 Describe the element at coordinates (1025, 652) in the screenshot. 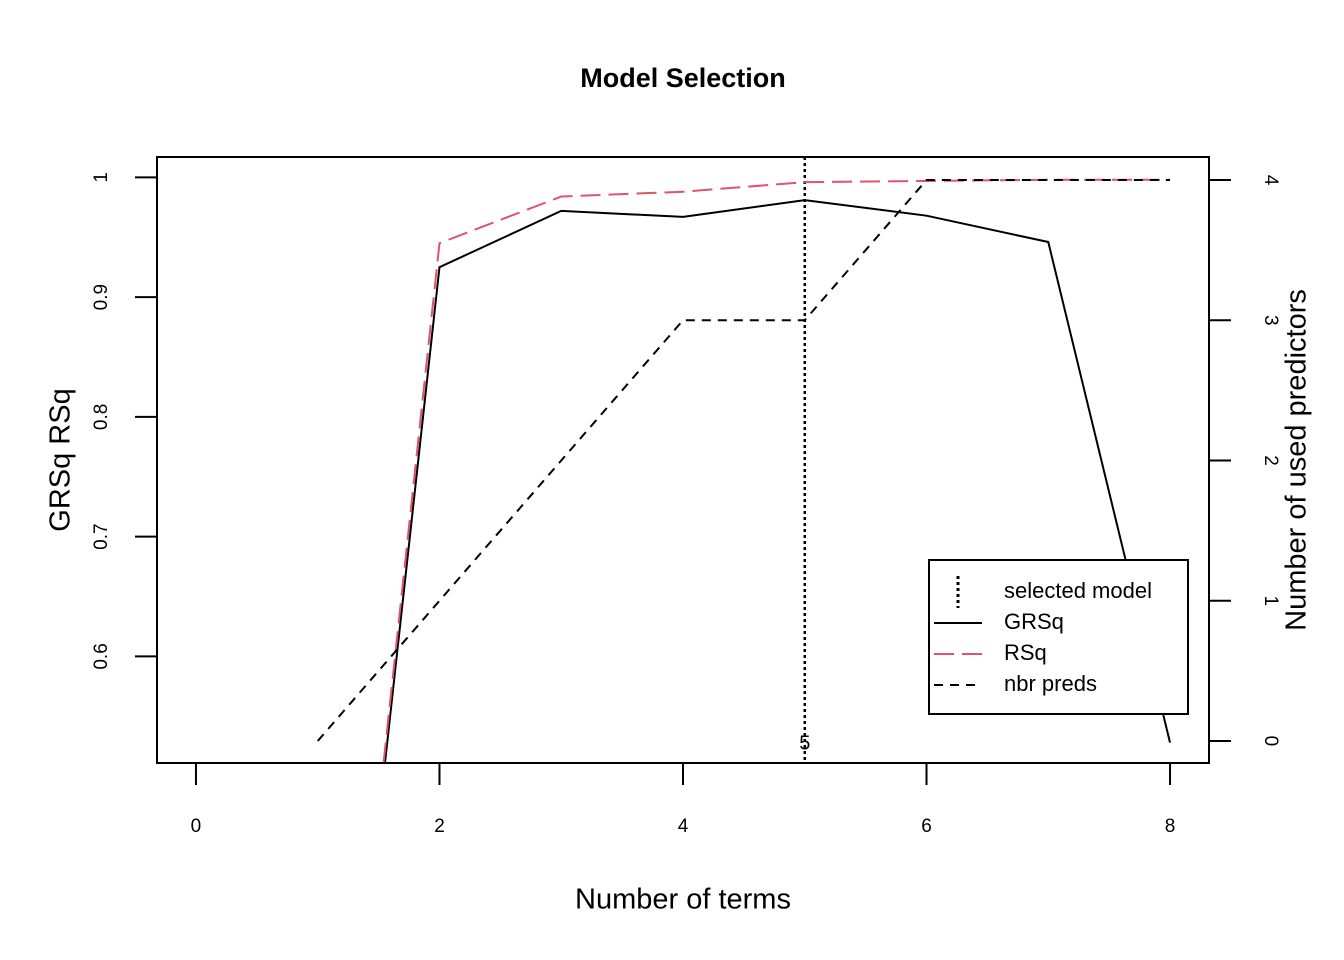

I see `legend-label: RSq` at that location.